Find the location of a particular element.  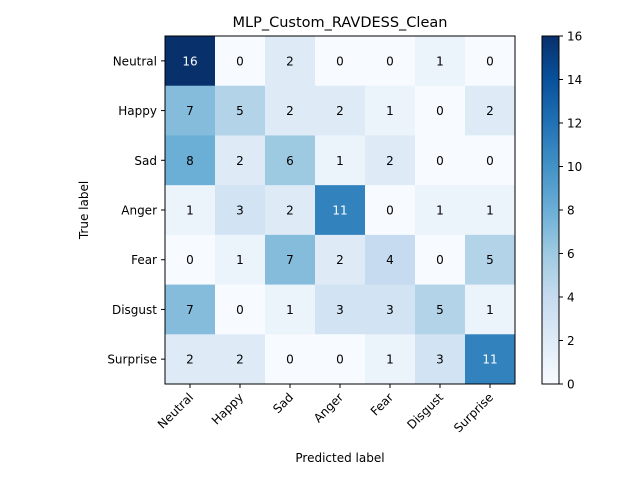

colorbar-tick-label: 4 is located at coordinates (571, 298).